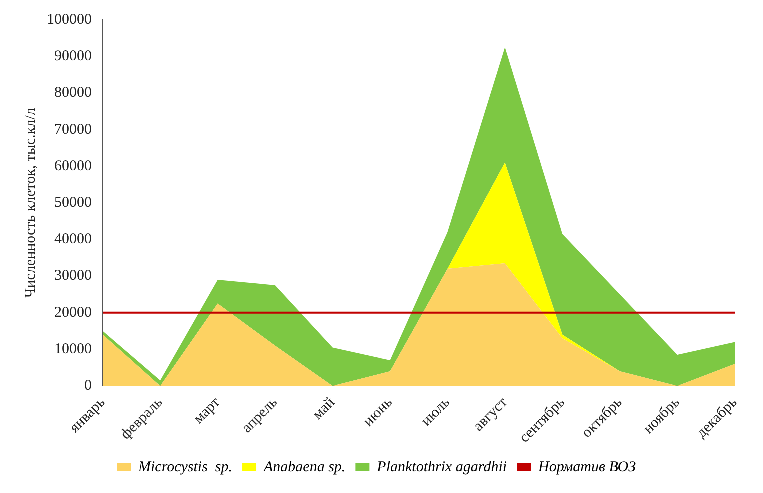 Image resolution: width=763 pixels, height=493 pixels. What do you see at coordinates (73, 312) in the screenshot?
I see `y-tick-label: 20000` at bounding box center [73, 312].